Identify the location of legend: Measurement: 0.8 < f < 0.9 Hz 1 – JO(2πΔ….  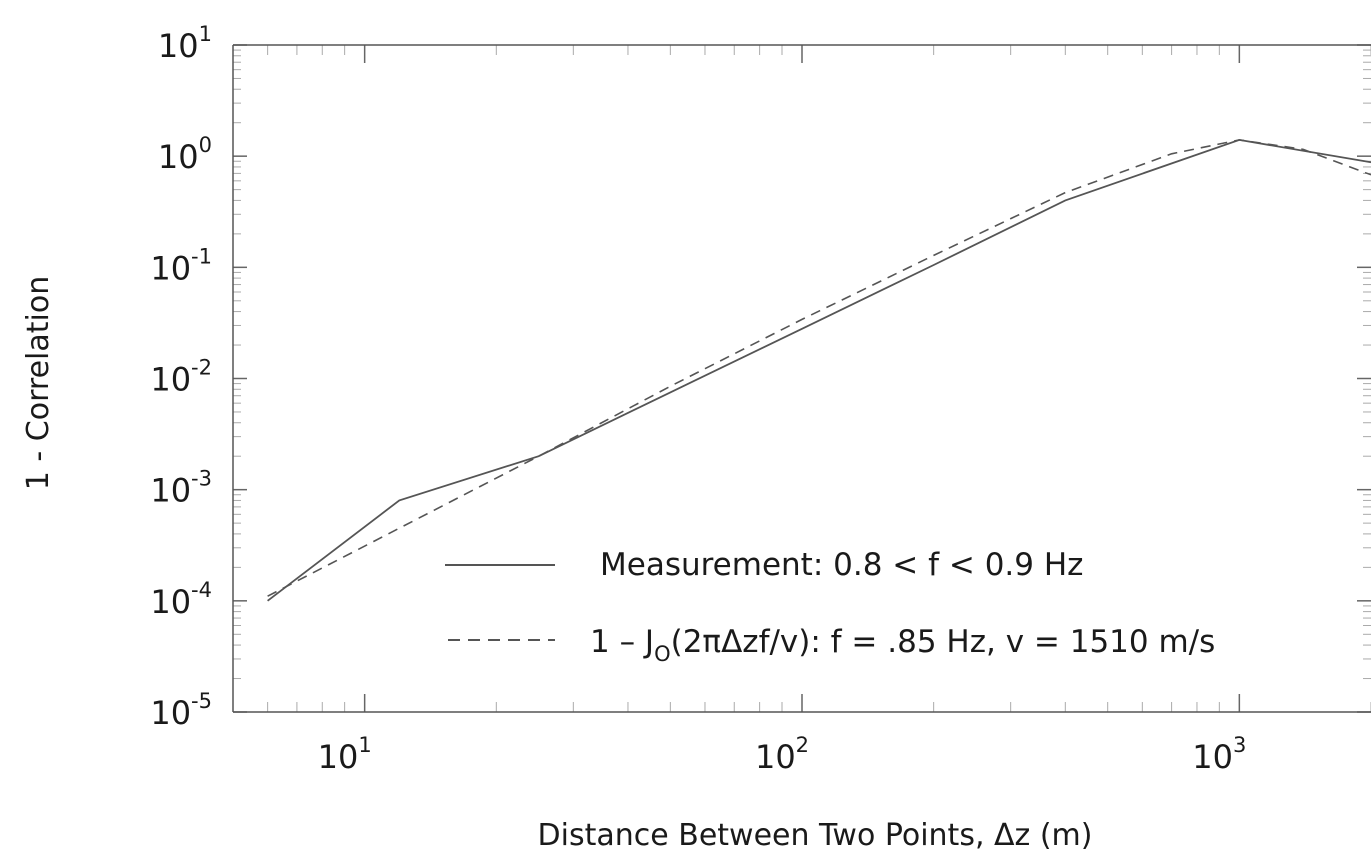
(830, 606).